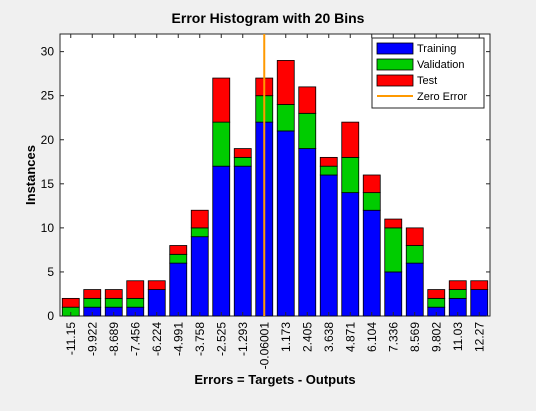 The image size is (536, 411). Describe the element at coordinates (50, 316) in the screenshot. I see `y-tick-label: 0` at that location.